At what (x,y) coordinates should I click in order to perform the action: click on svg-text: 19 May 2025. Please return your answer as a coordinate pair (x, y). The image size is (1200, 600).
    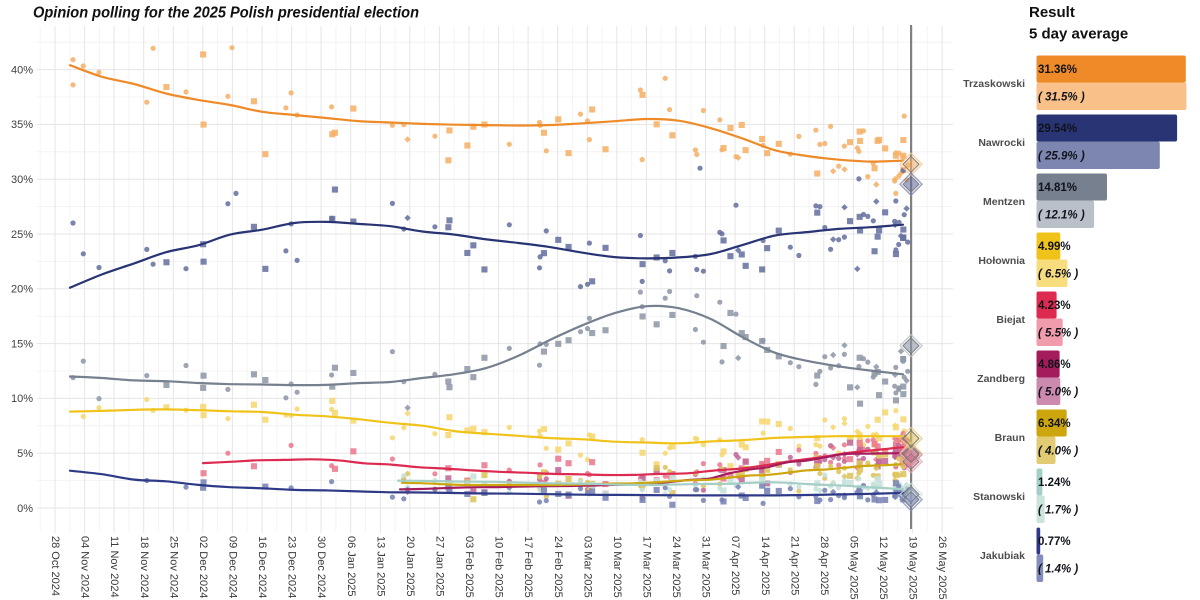
    Looking at the image, I should click on (913, 568).